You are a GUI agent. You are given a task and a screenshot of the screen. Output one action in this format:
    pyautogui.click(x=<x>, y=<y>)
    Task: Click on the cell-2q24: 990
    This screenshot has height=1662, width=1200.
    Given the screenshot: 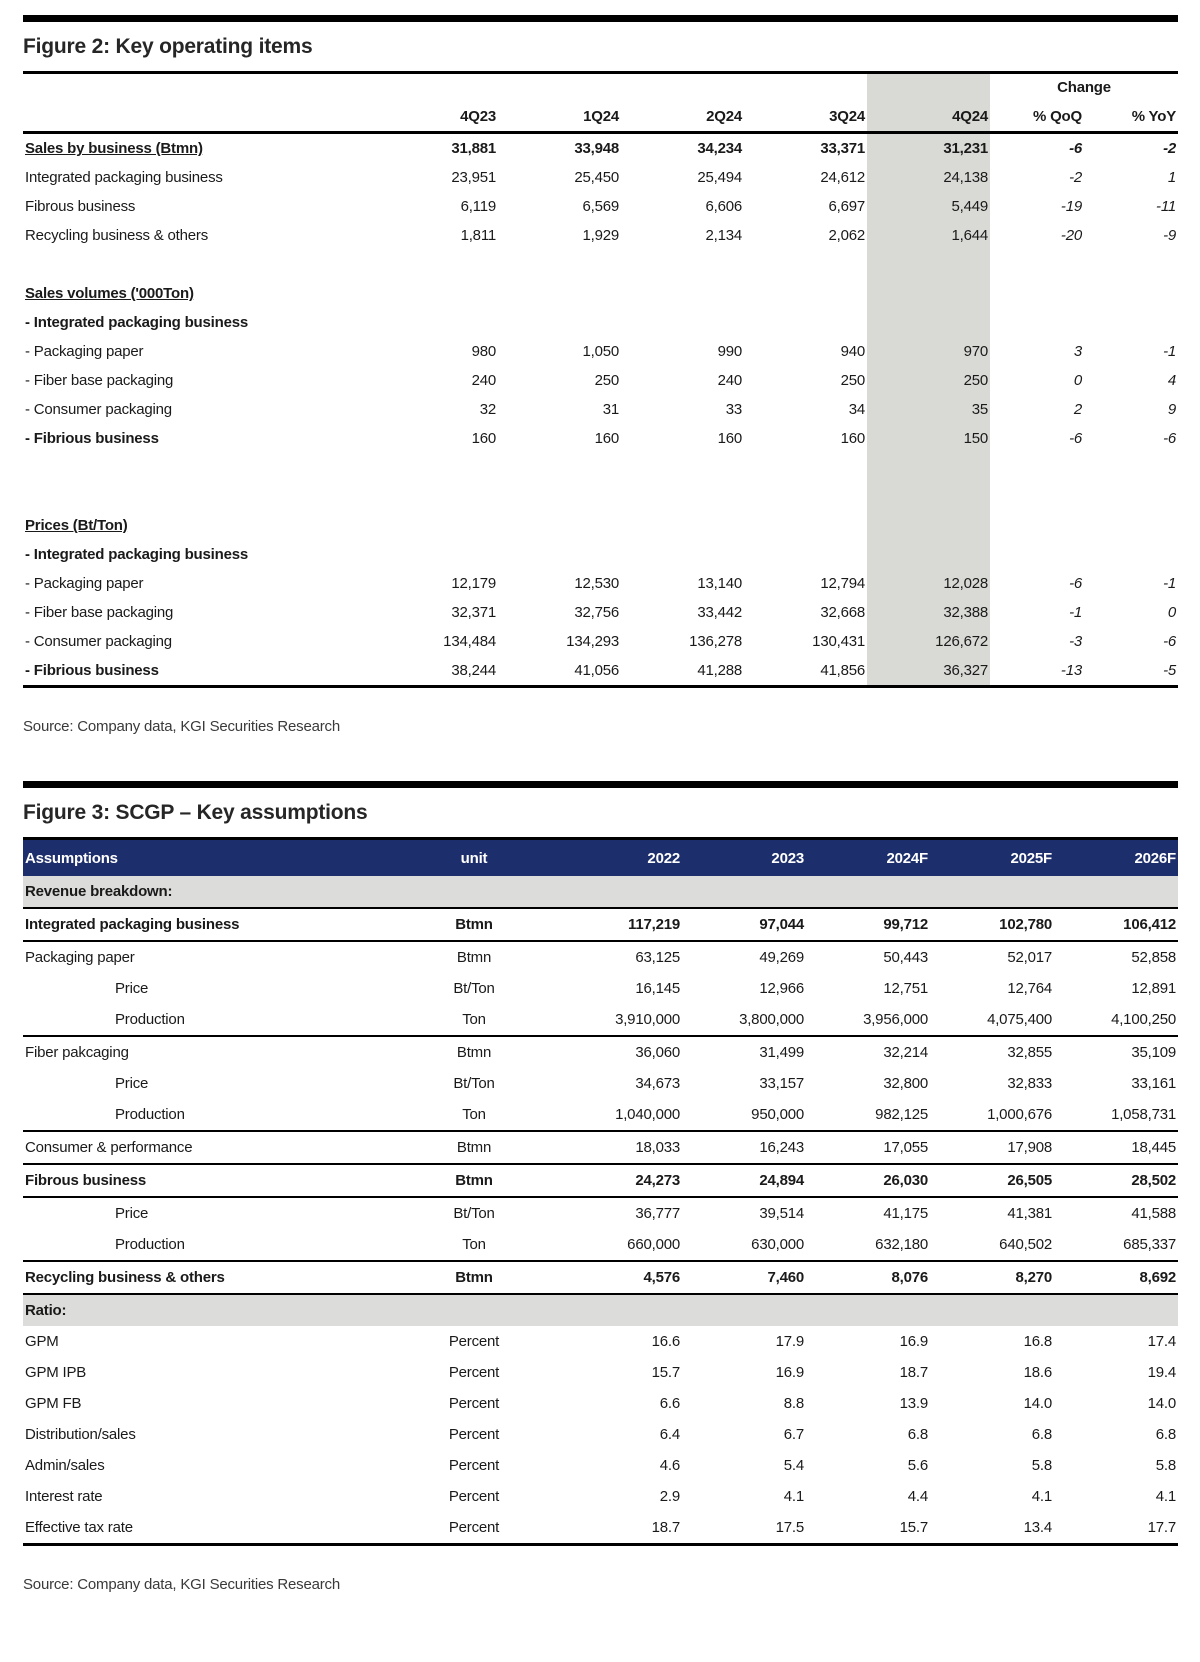 What is the action you would take?
    pyautogui.click(x=730, y=351)
    